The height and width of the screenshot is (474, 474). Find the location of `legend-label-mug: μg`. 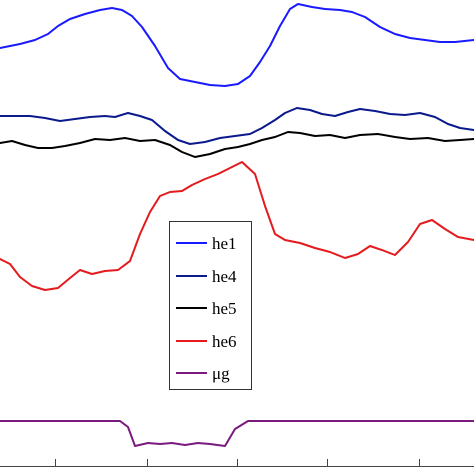

legend-label-mug: μg is located at coordinates (221, 373).